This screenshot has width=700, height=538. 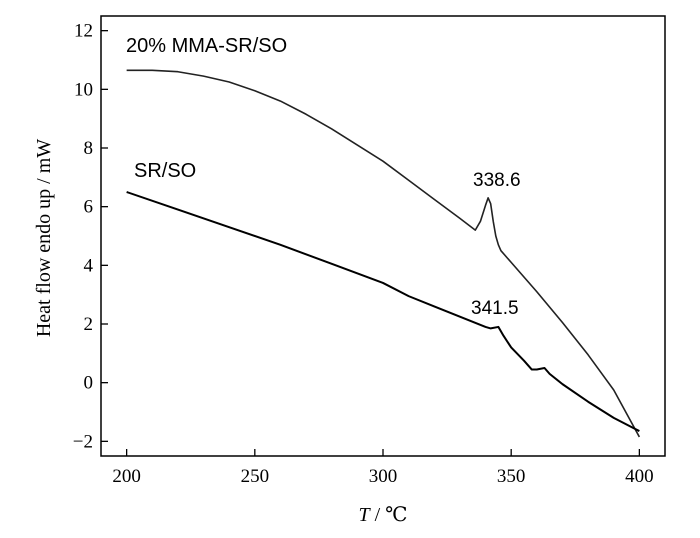 I want to click on x-tick-label: 350, so click(x=511, y=476).